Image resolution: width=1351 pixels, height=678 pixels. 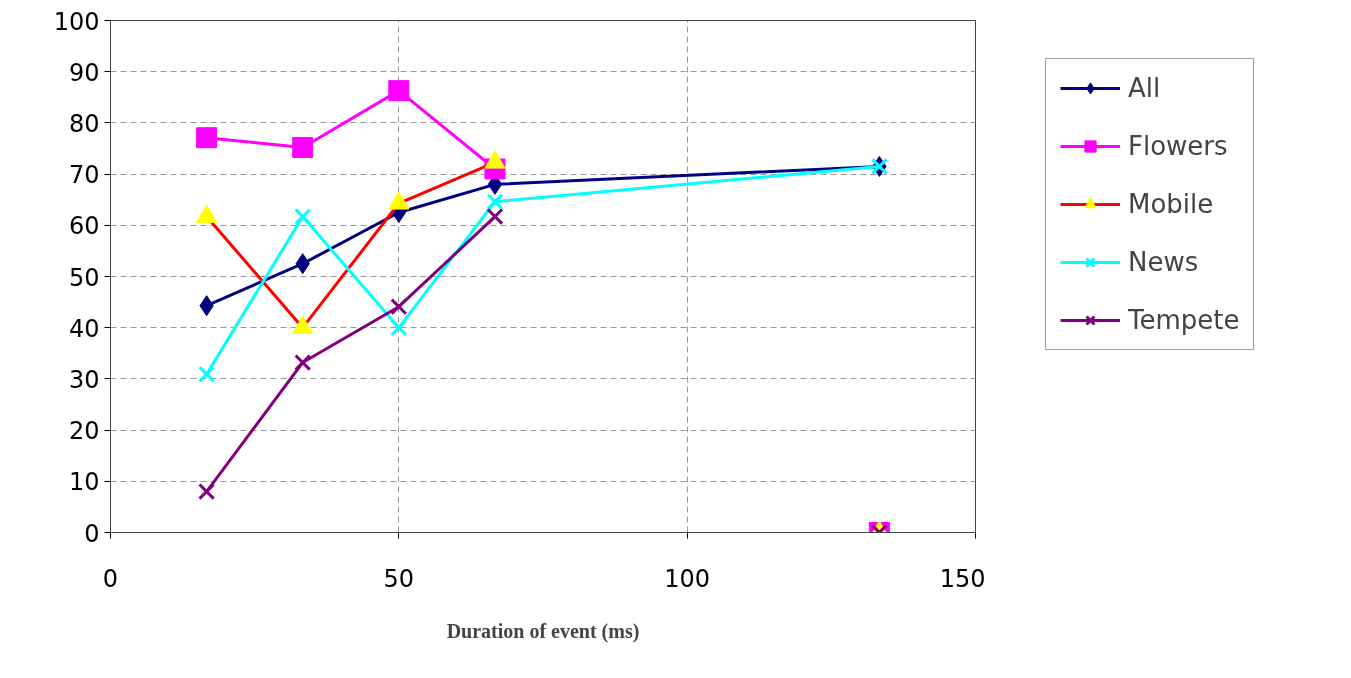 I want to click on y-tick-label: 20, so click(x=84, y=431).